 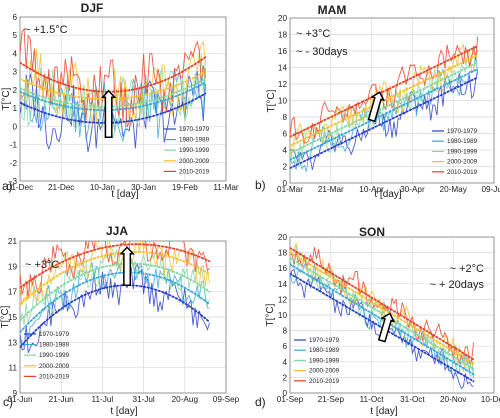 I want to click on panel-title: MAM, so click(x=332, y=10).